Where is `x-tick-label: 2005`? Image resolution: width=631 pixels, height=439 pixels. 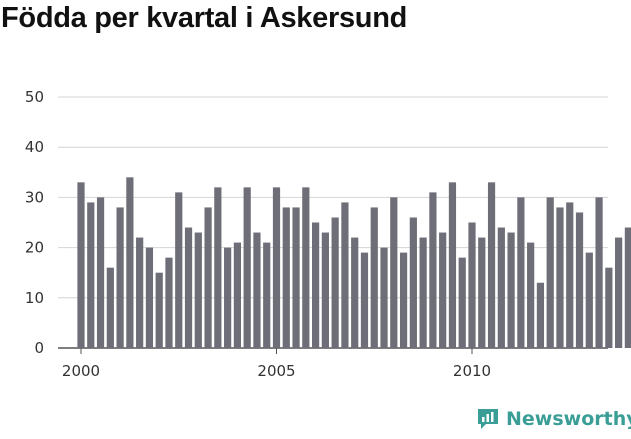 x-tick-label: 2005 is located at coordinates (276, 371).